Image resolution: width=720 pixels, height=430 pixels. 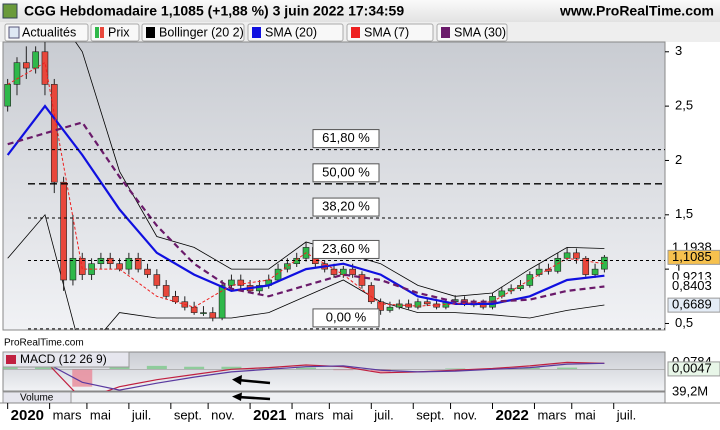 I want to click on y-tick-label: 1, so click(x=678, y=268).